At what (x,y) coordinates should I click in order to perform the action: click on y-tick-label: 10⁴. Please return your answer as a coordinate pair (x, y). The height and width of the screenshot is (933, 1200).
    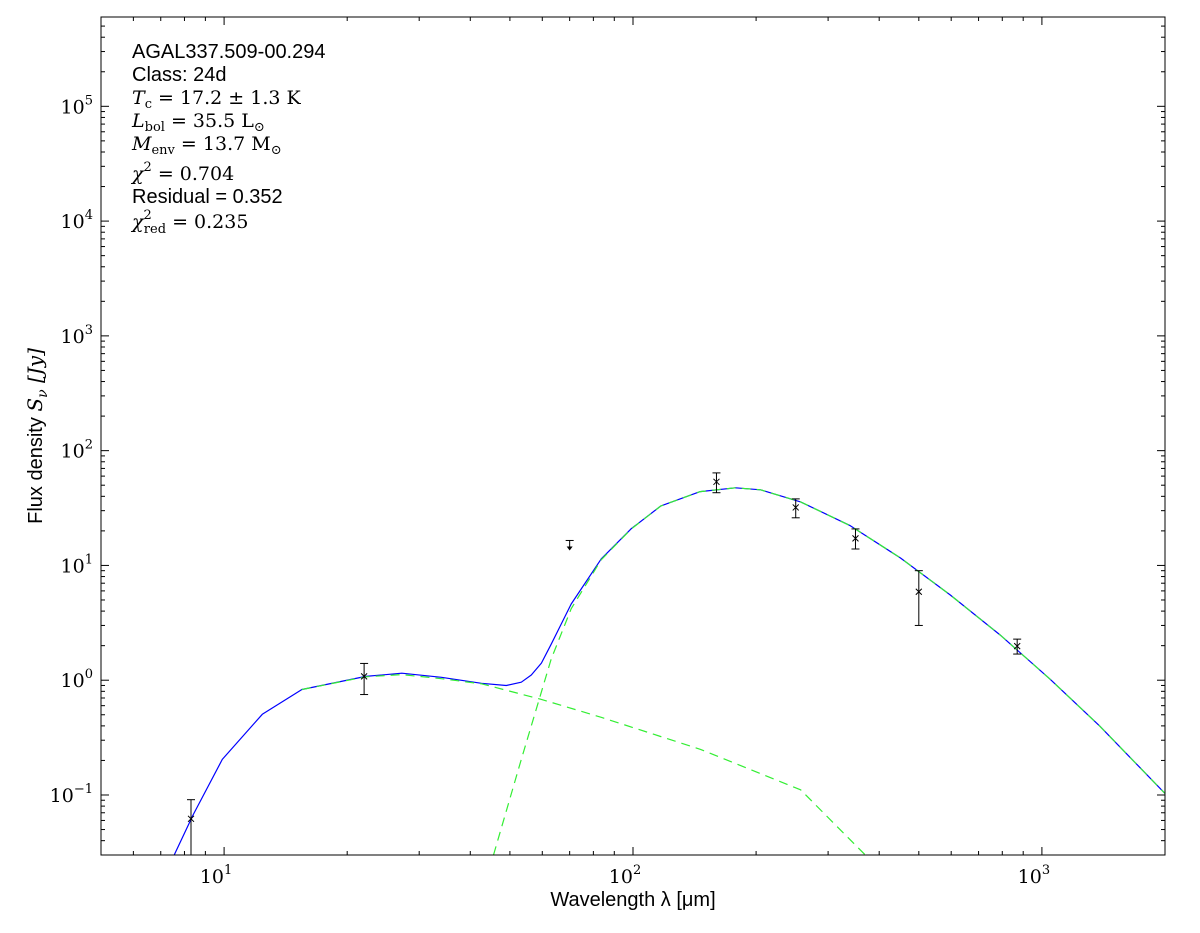
    Looking at the image, I should click on (77, 220).